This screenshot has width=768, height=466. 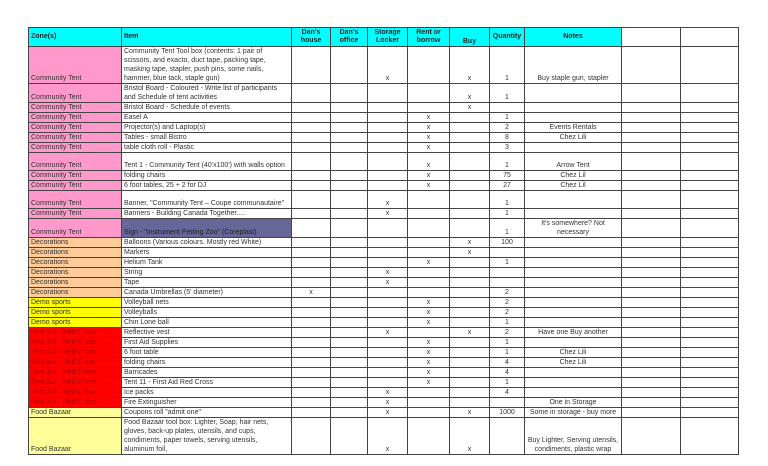 What do you see at coordinates (206, 322) in the screenshot?
I see `cell-item: Chin Lone ball` at bounding box center [206, 322].